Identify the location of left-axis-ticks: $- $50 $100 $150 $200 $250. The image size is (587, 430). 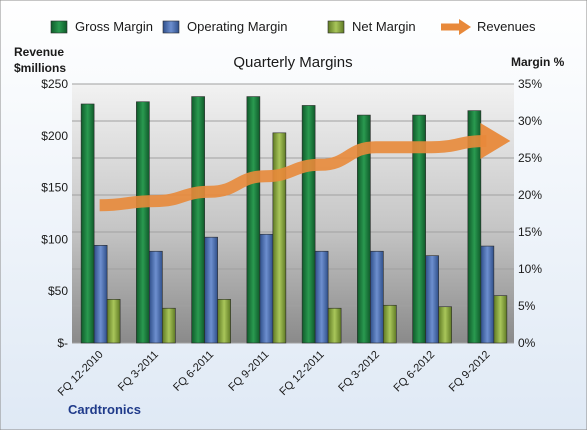
(54, 213).